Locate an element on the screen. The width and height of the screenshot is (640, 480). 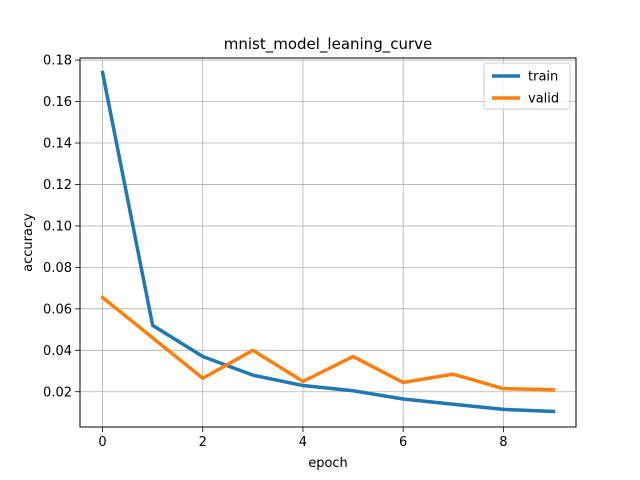
y-tick-label: 0.10 is located at coordinates (57, 226).